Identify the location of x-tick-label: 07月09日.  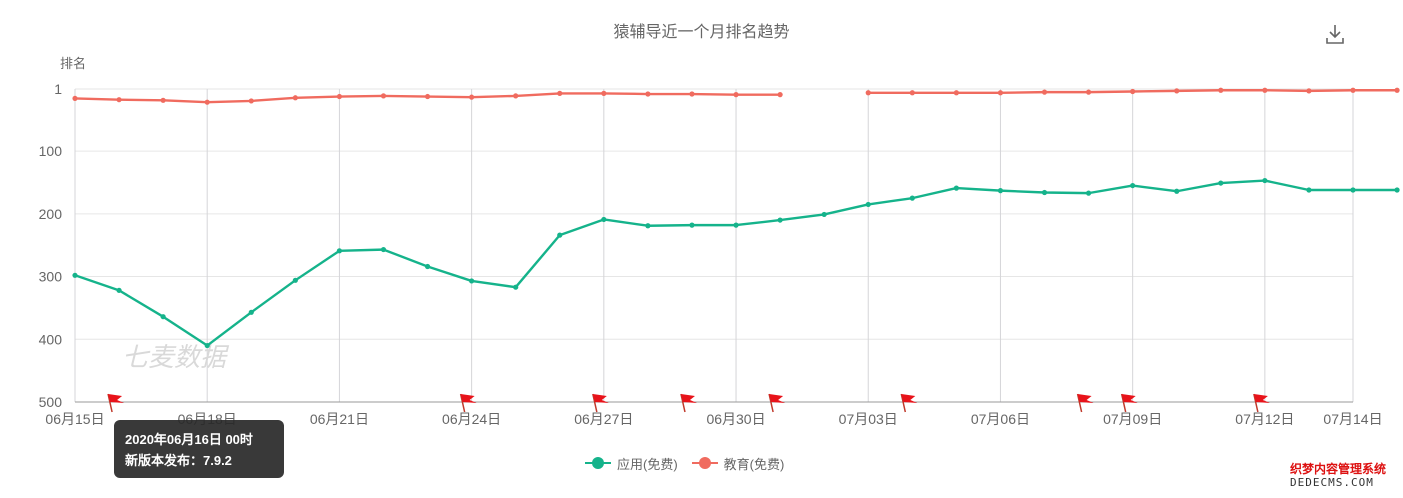
(1132, 419).